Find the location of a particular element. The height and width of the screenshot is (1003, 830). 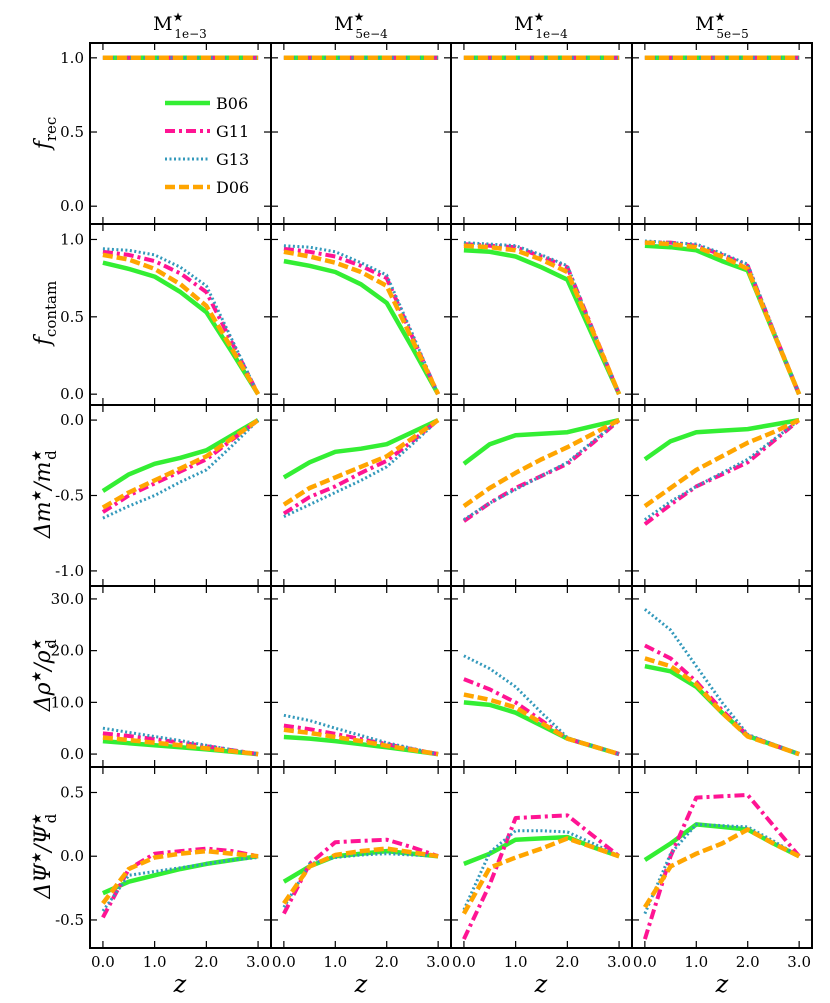

panel-r2-c2 is located at coordinates (361, 314).